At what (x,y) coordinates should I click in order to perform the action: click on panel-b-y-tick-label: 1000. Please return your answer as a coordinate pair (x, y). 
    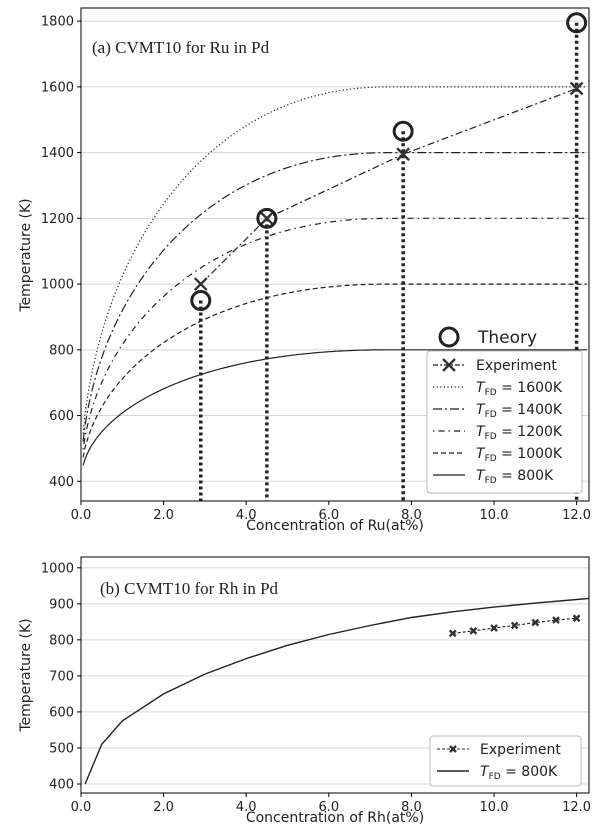
    Looking at the image, I should click on (57, 568).